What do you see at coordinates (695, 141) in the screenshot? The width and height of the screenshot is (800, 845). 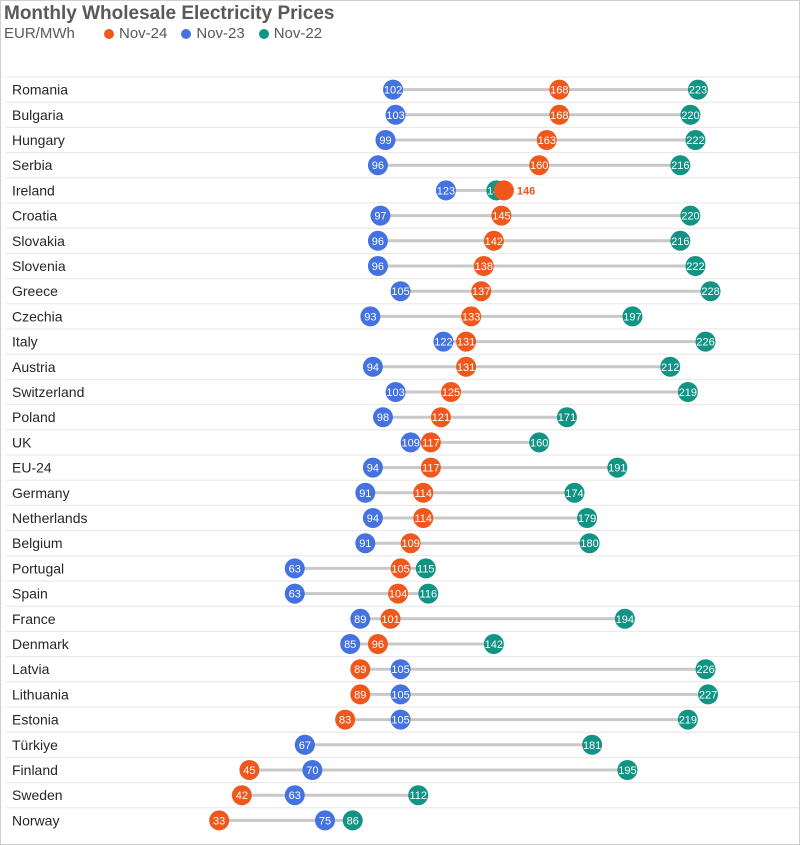 I see `value-label-nov22: 222` at bounding box center [695, 141].